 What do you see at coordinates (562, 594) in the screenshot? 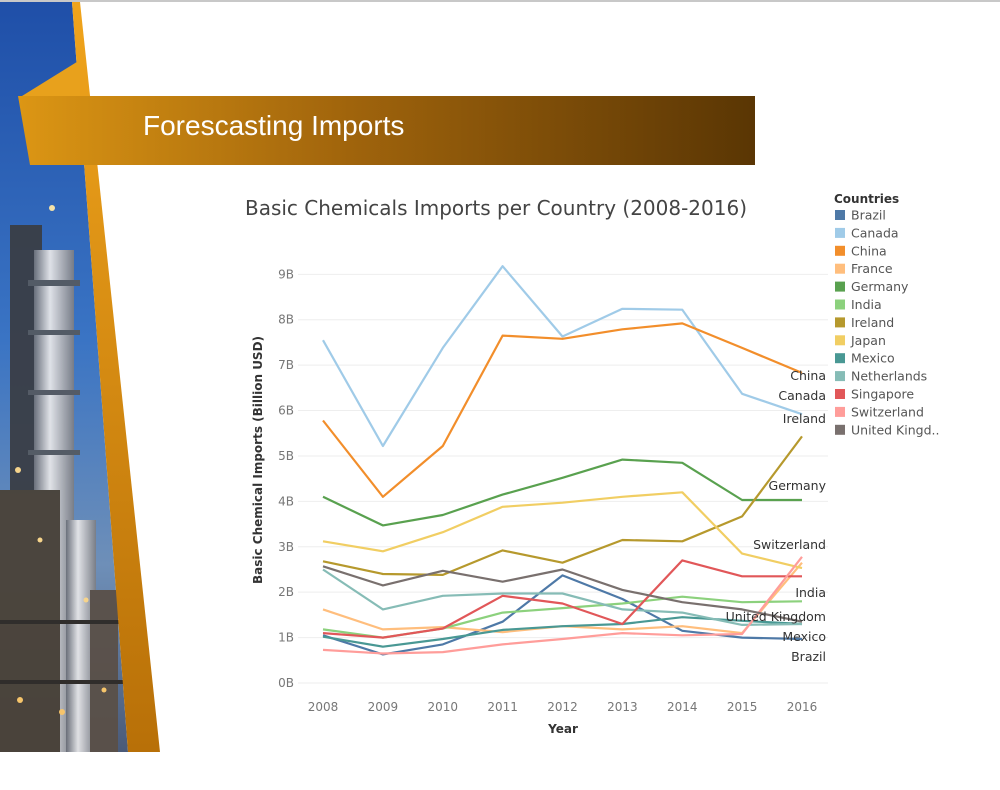
I see `series-line-united-kingdom` at bounding box center [562, 594].